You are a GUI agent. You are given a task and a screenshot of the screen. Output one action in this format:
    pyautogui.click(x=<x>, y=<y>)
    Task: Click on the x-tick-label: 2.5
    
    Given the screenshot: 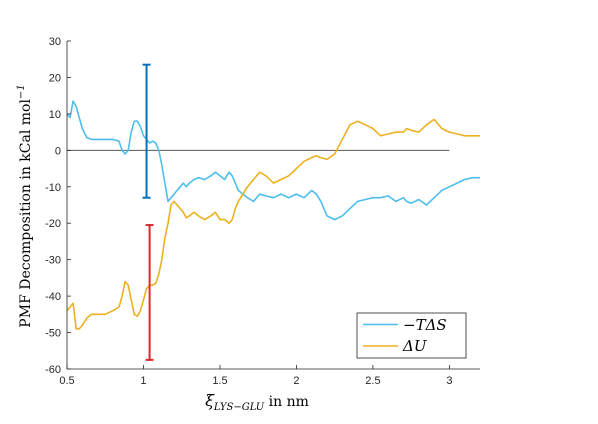 What is the action you would take?
    pyautogui.click(x=372, y=381)
    